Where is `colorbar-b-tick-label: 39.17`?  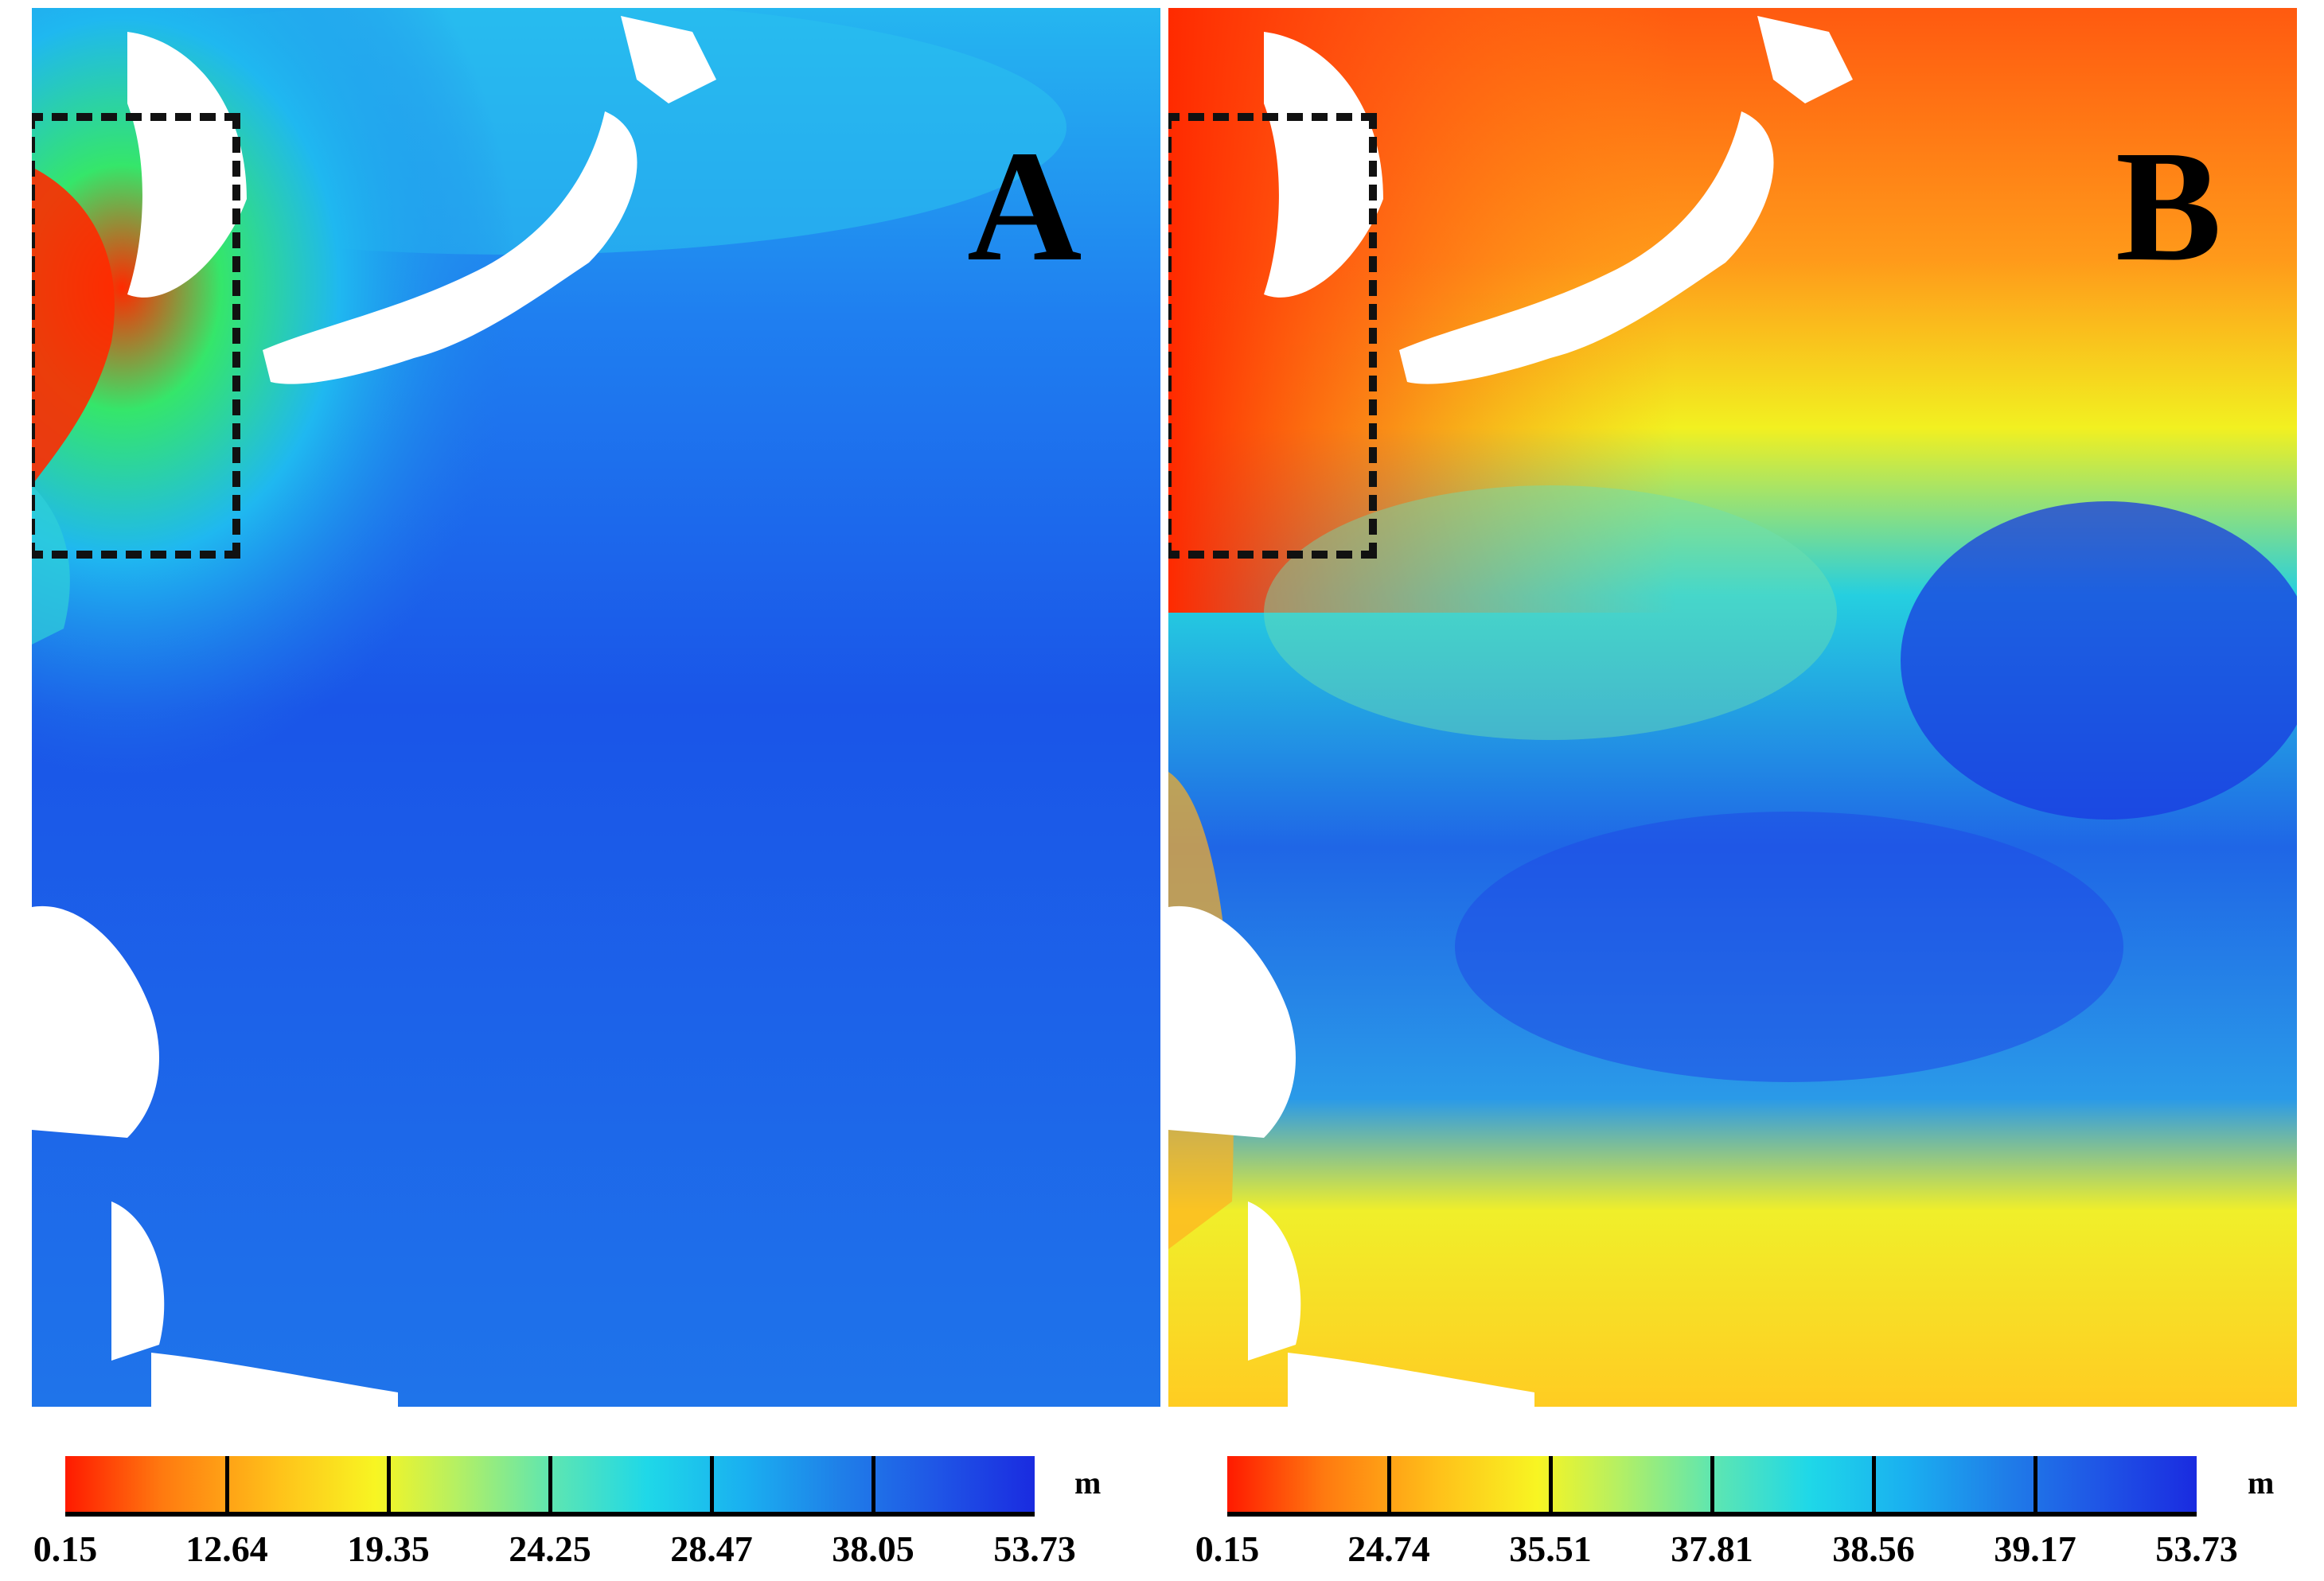 colorbar-b-tick-label: 39.17 is located at coordinates (2035, 1548).